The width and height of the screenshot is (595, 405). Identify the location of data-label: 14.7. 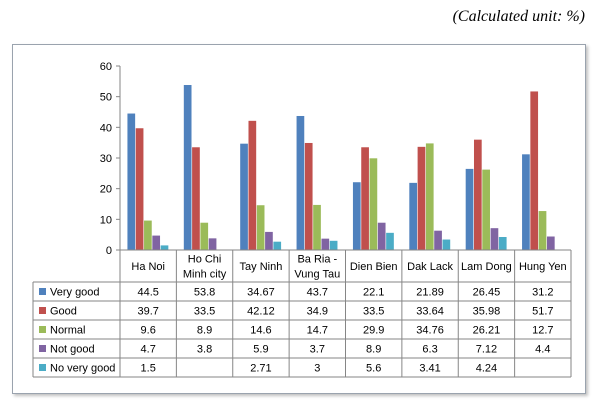
(317, 331).